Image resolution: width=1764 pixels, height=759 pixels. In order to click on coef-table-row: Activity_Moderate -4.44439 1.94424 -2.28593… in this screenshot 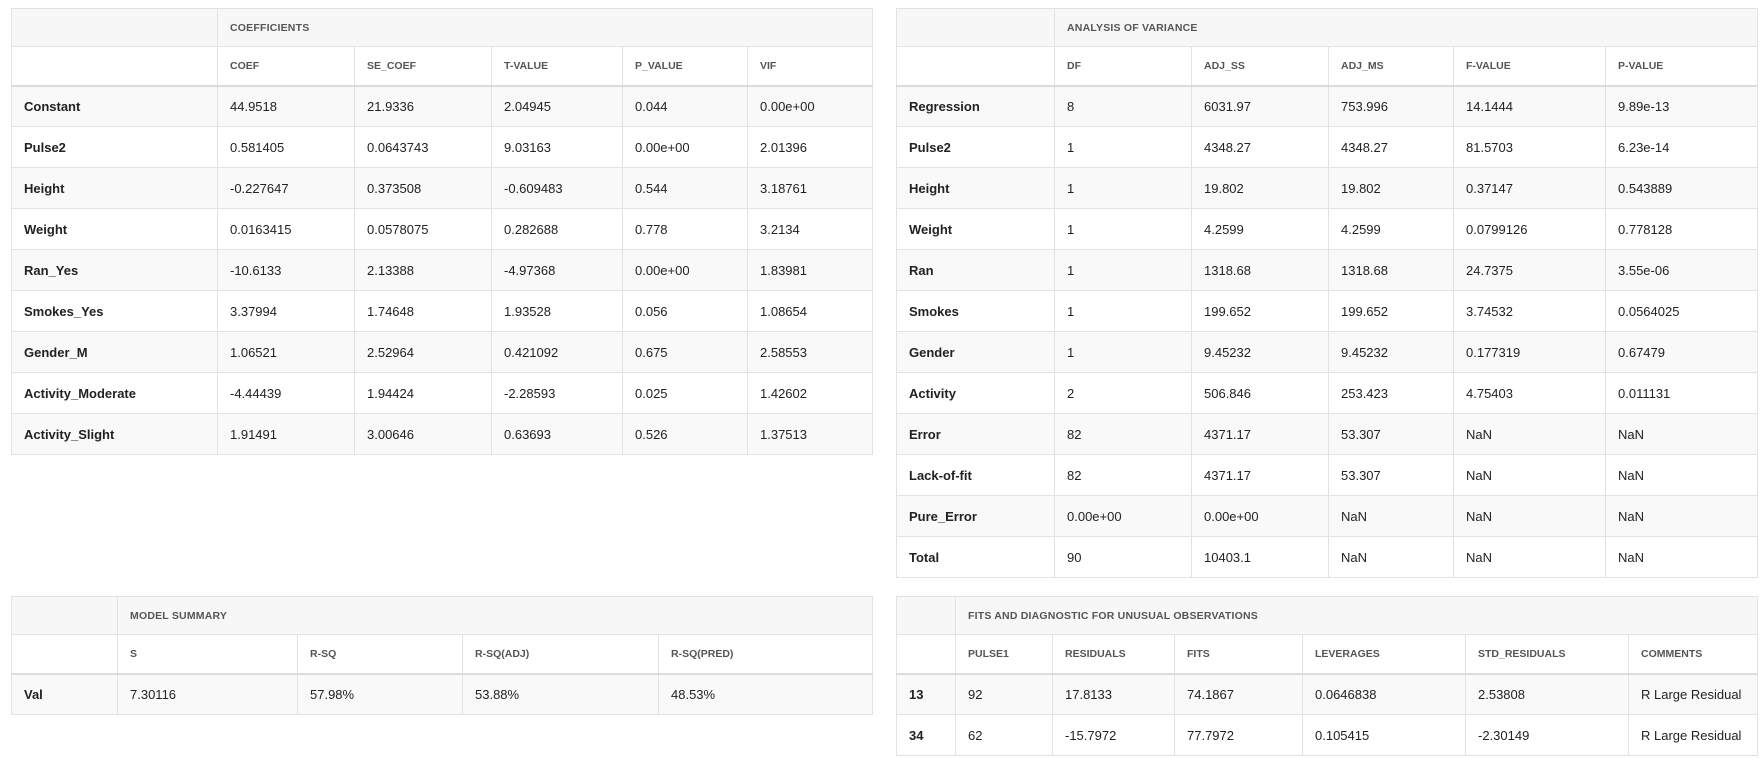, I will do `click(442, 393)`.